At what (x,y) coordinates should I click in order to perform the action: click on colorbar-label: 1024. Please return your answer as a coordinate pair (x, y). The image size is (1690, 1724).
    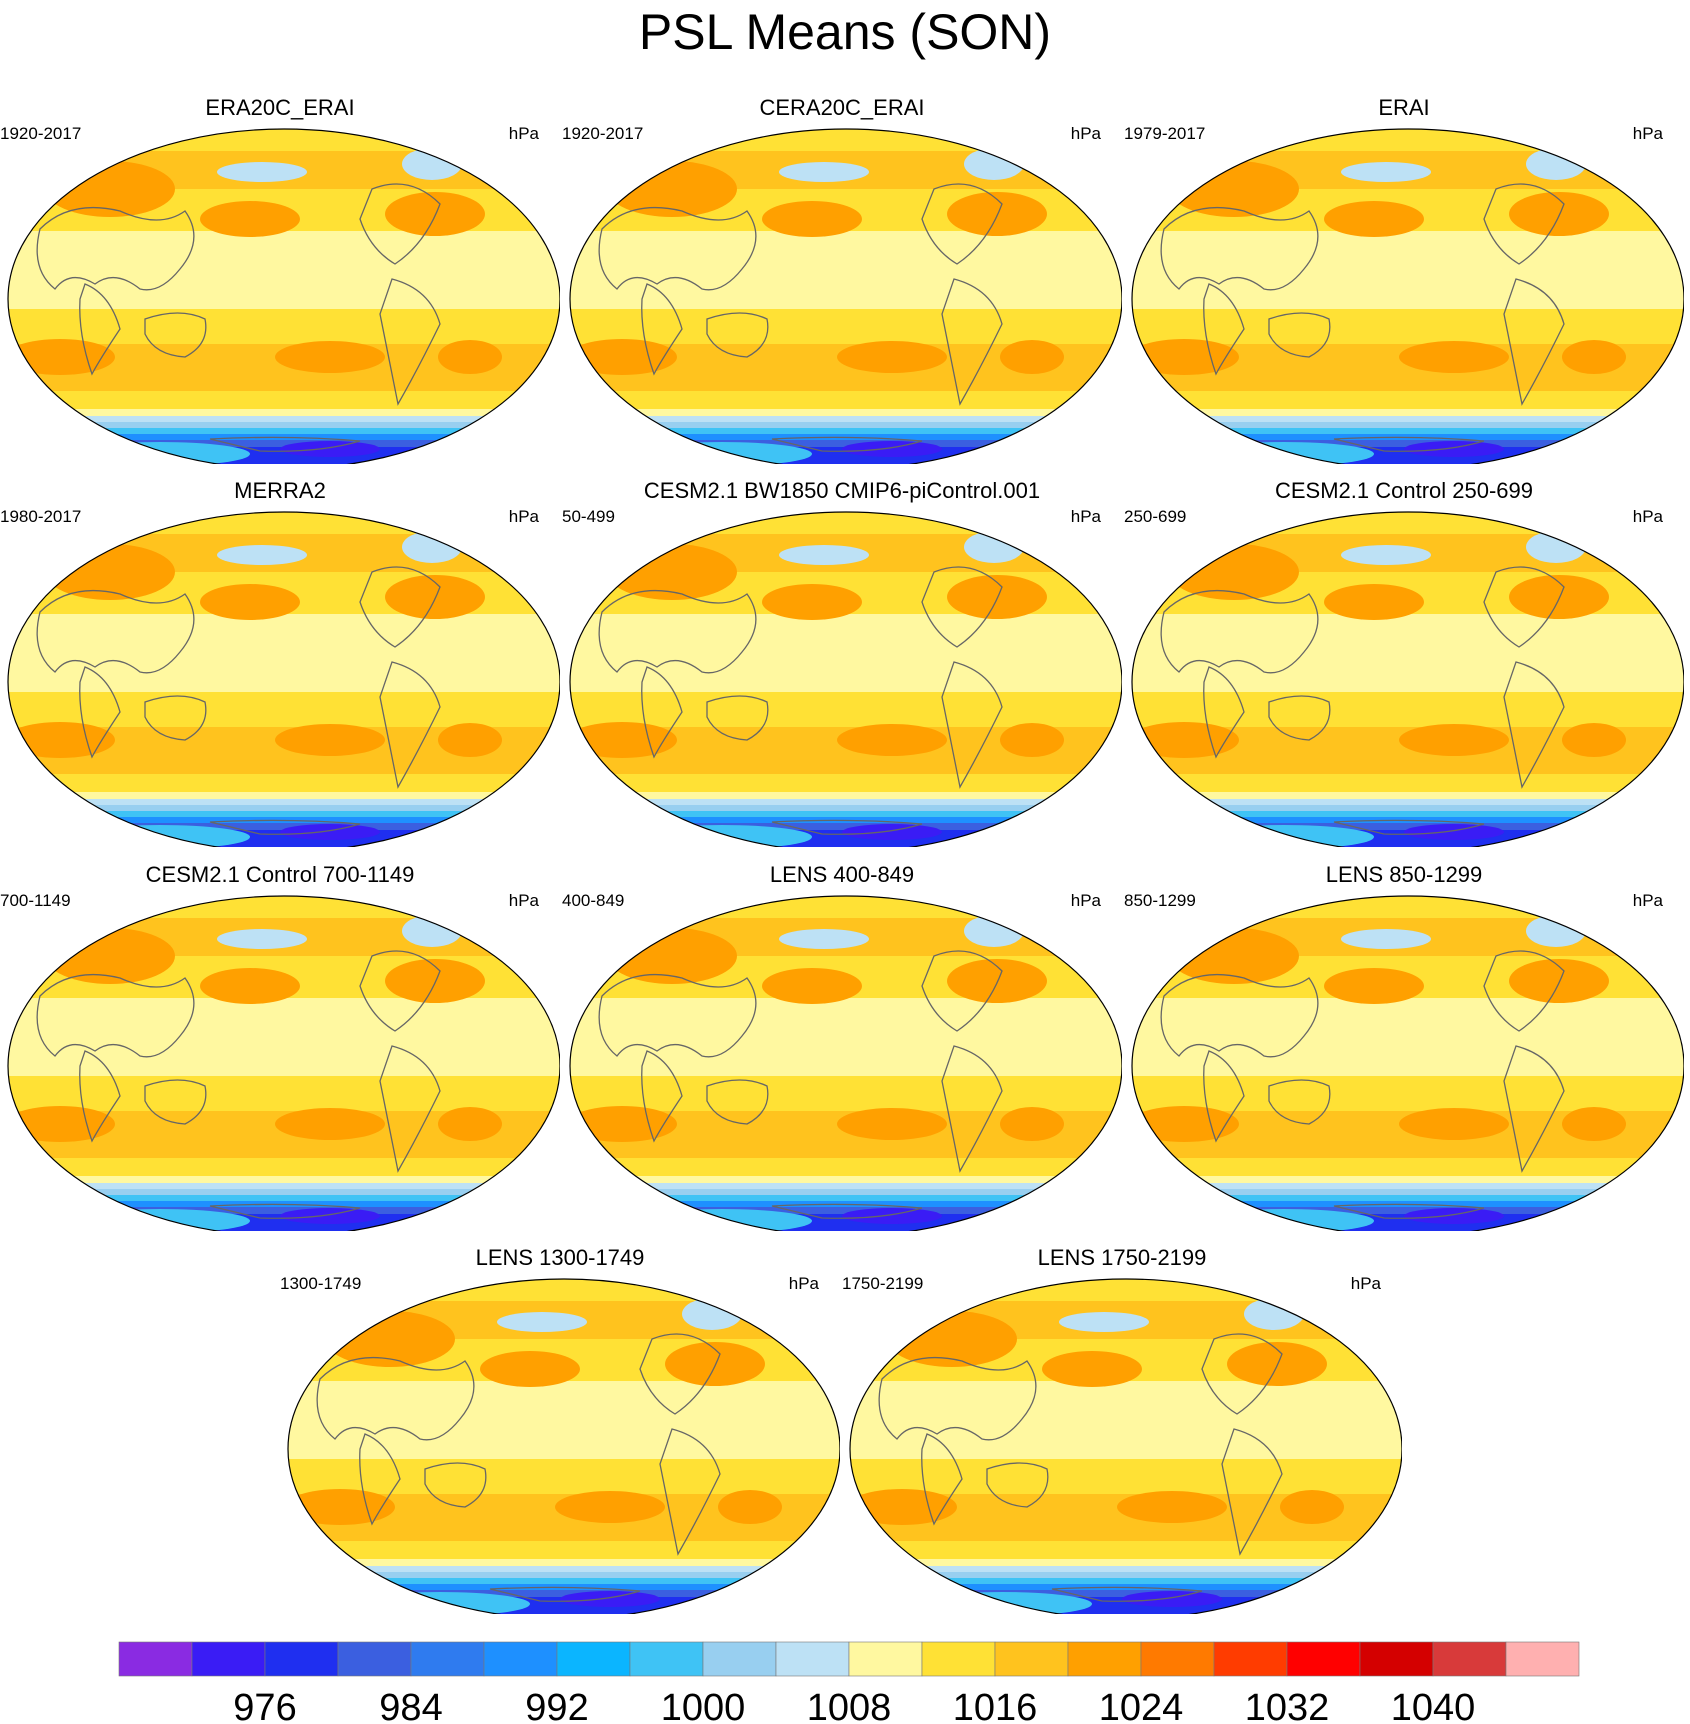
    Looking at the image, I should click on (1141, 1705).